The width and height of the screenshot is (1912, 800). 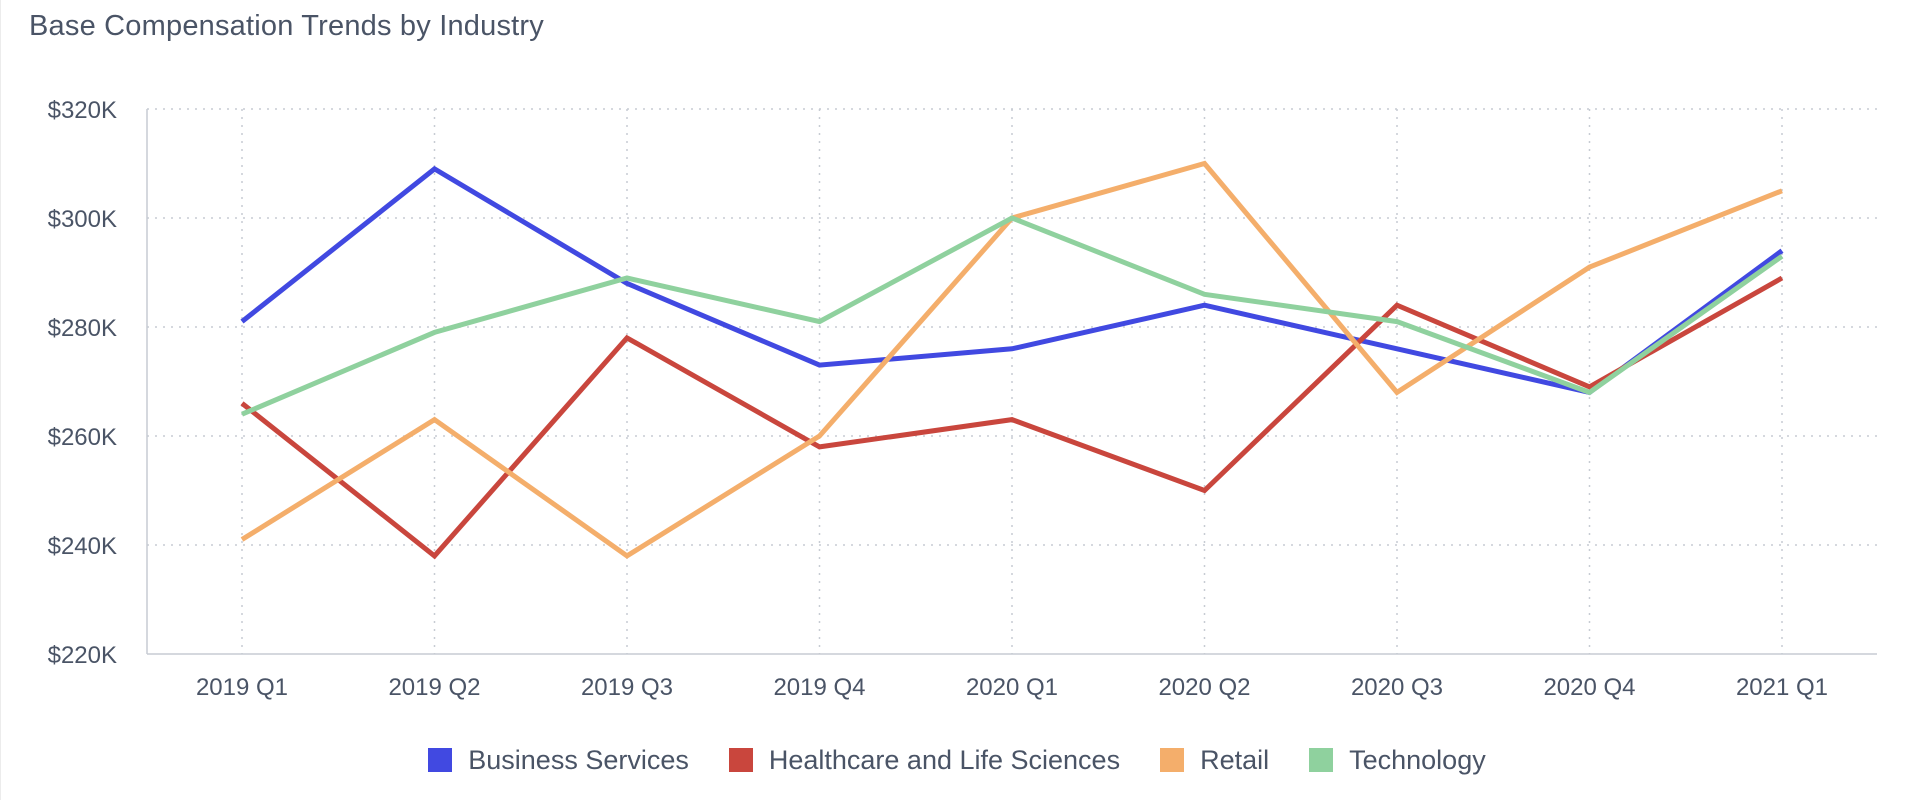 What do you see at coordinates (578, 759) in the screenshot?
I see `legend-label: Business Services` at bounding box center [578, 759].